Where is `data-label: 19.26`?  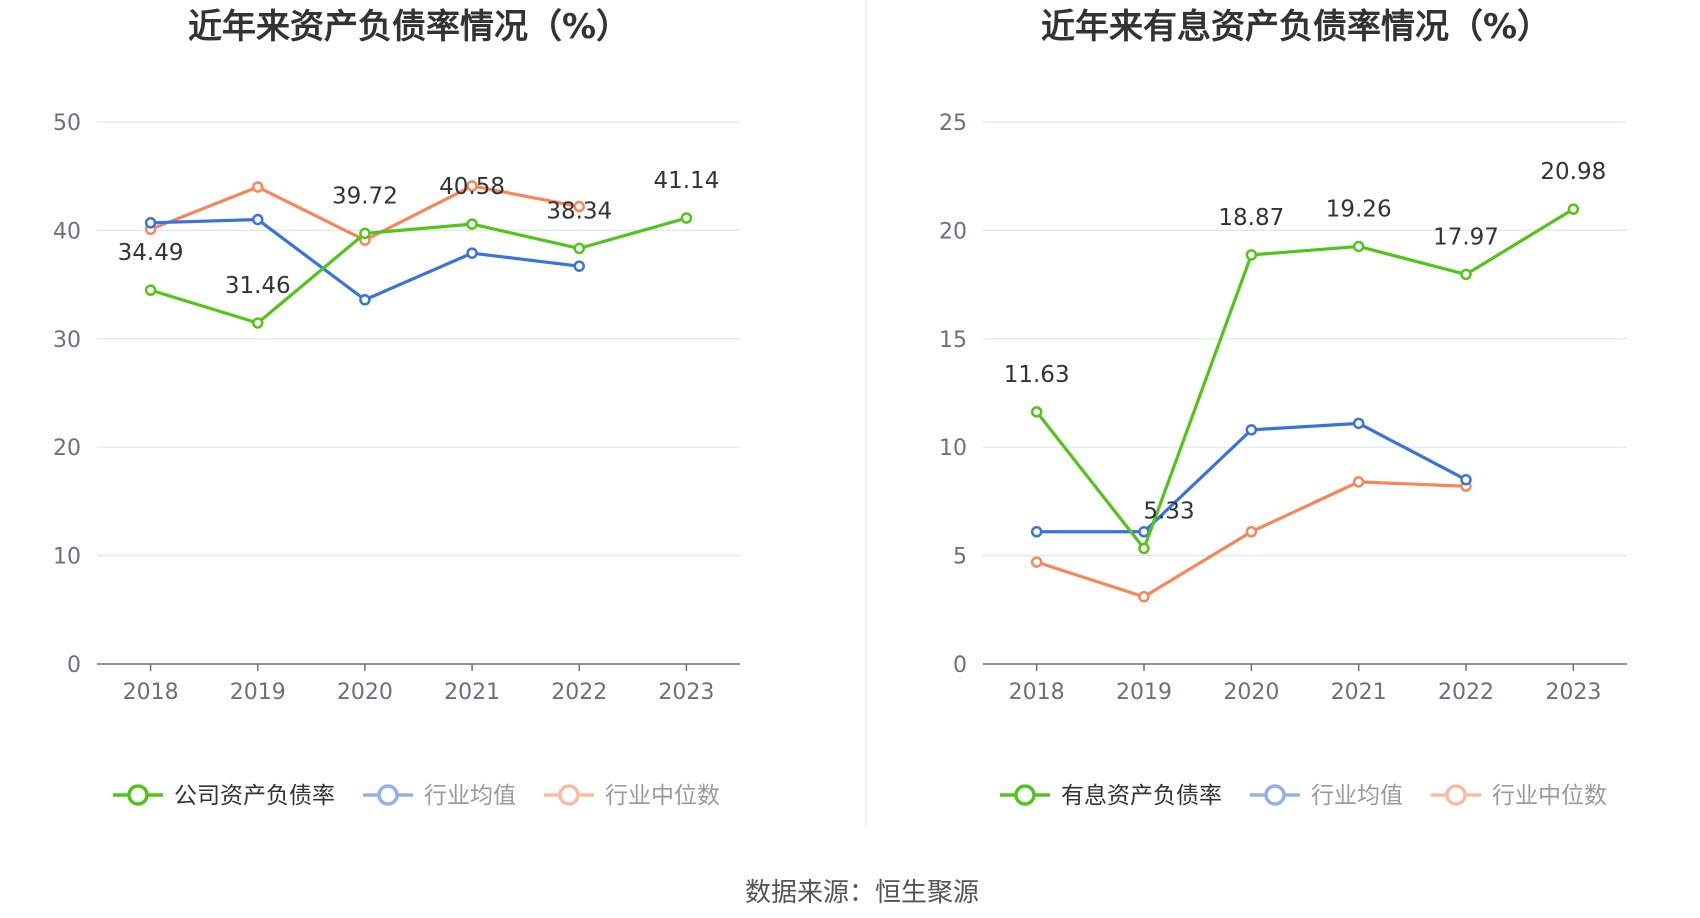 data-label: 19.26 is located at coordinates (1359, 209).